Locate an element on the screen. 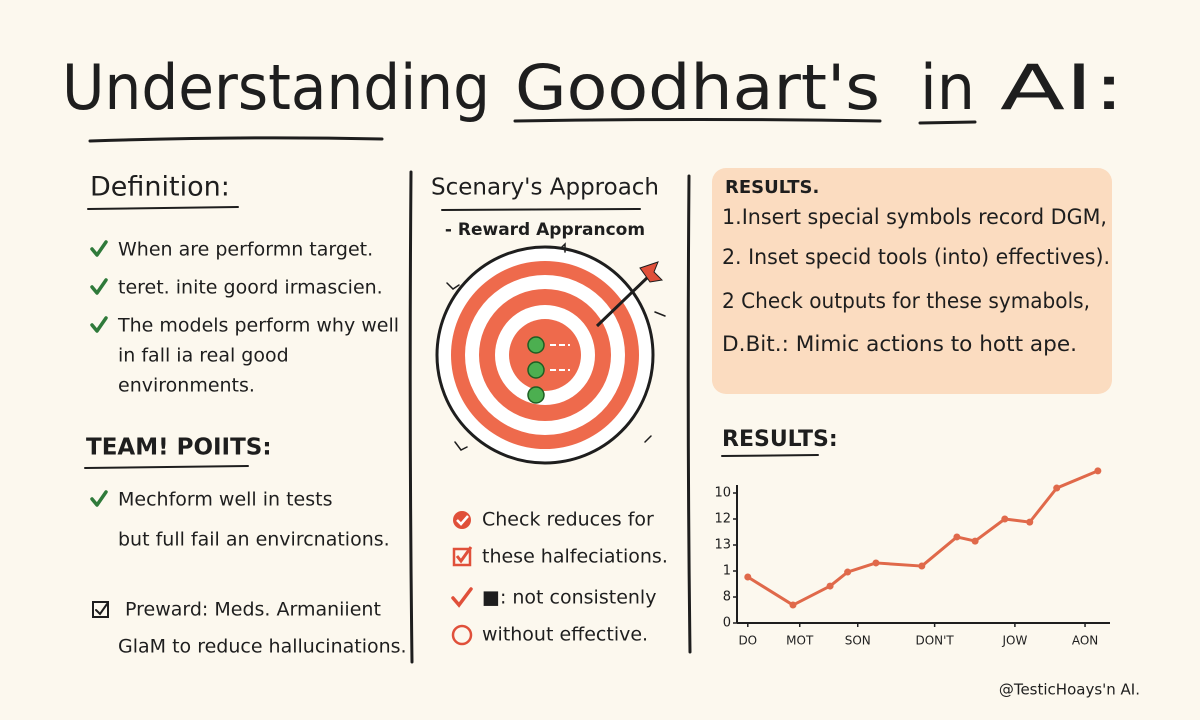 The image size is (1200, 720). checklist-text: without effective. is located at coordinates (565, 635).